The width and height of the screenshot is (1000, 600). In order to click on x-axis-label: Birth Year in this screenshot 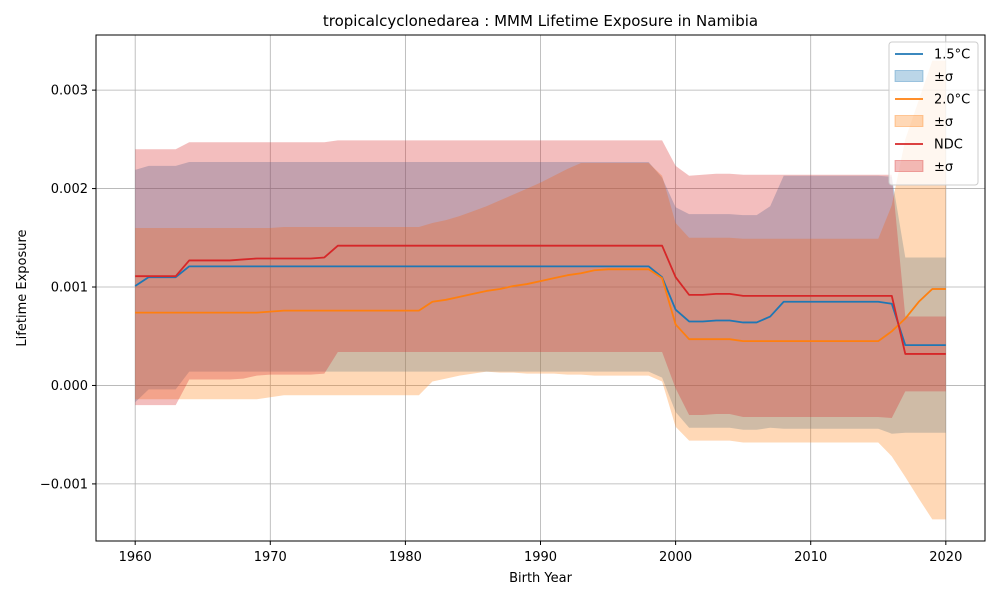, I will do `click(541, 578)`.